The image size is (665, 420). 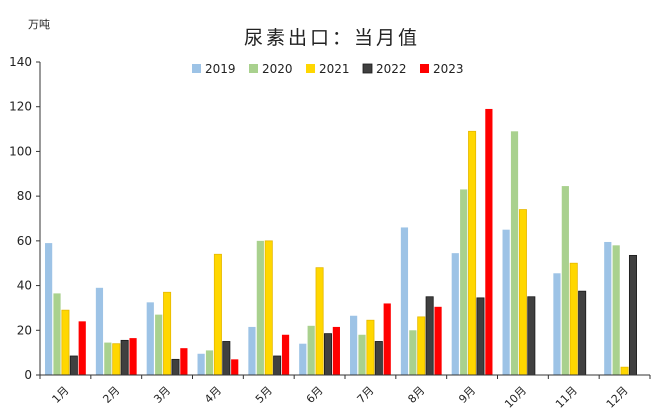 I want to click on legend-swatch-2023, so click(x=424, y=68).